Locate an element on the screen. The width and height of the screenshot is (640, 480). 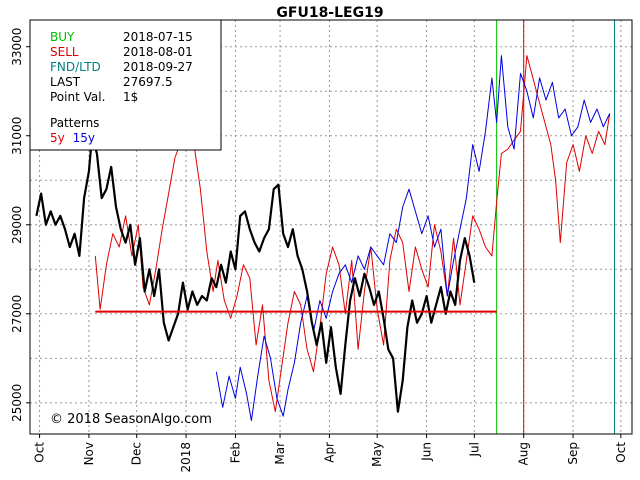
y-tick-label: 25000 is located at coordinates (17, 403).